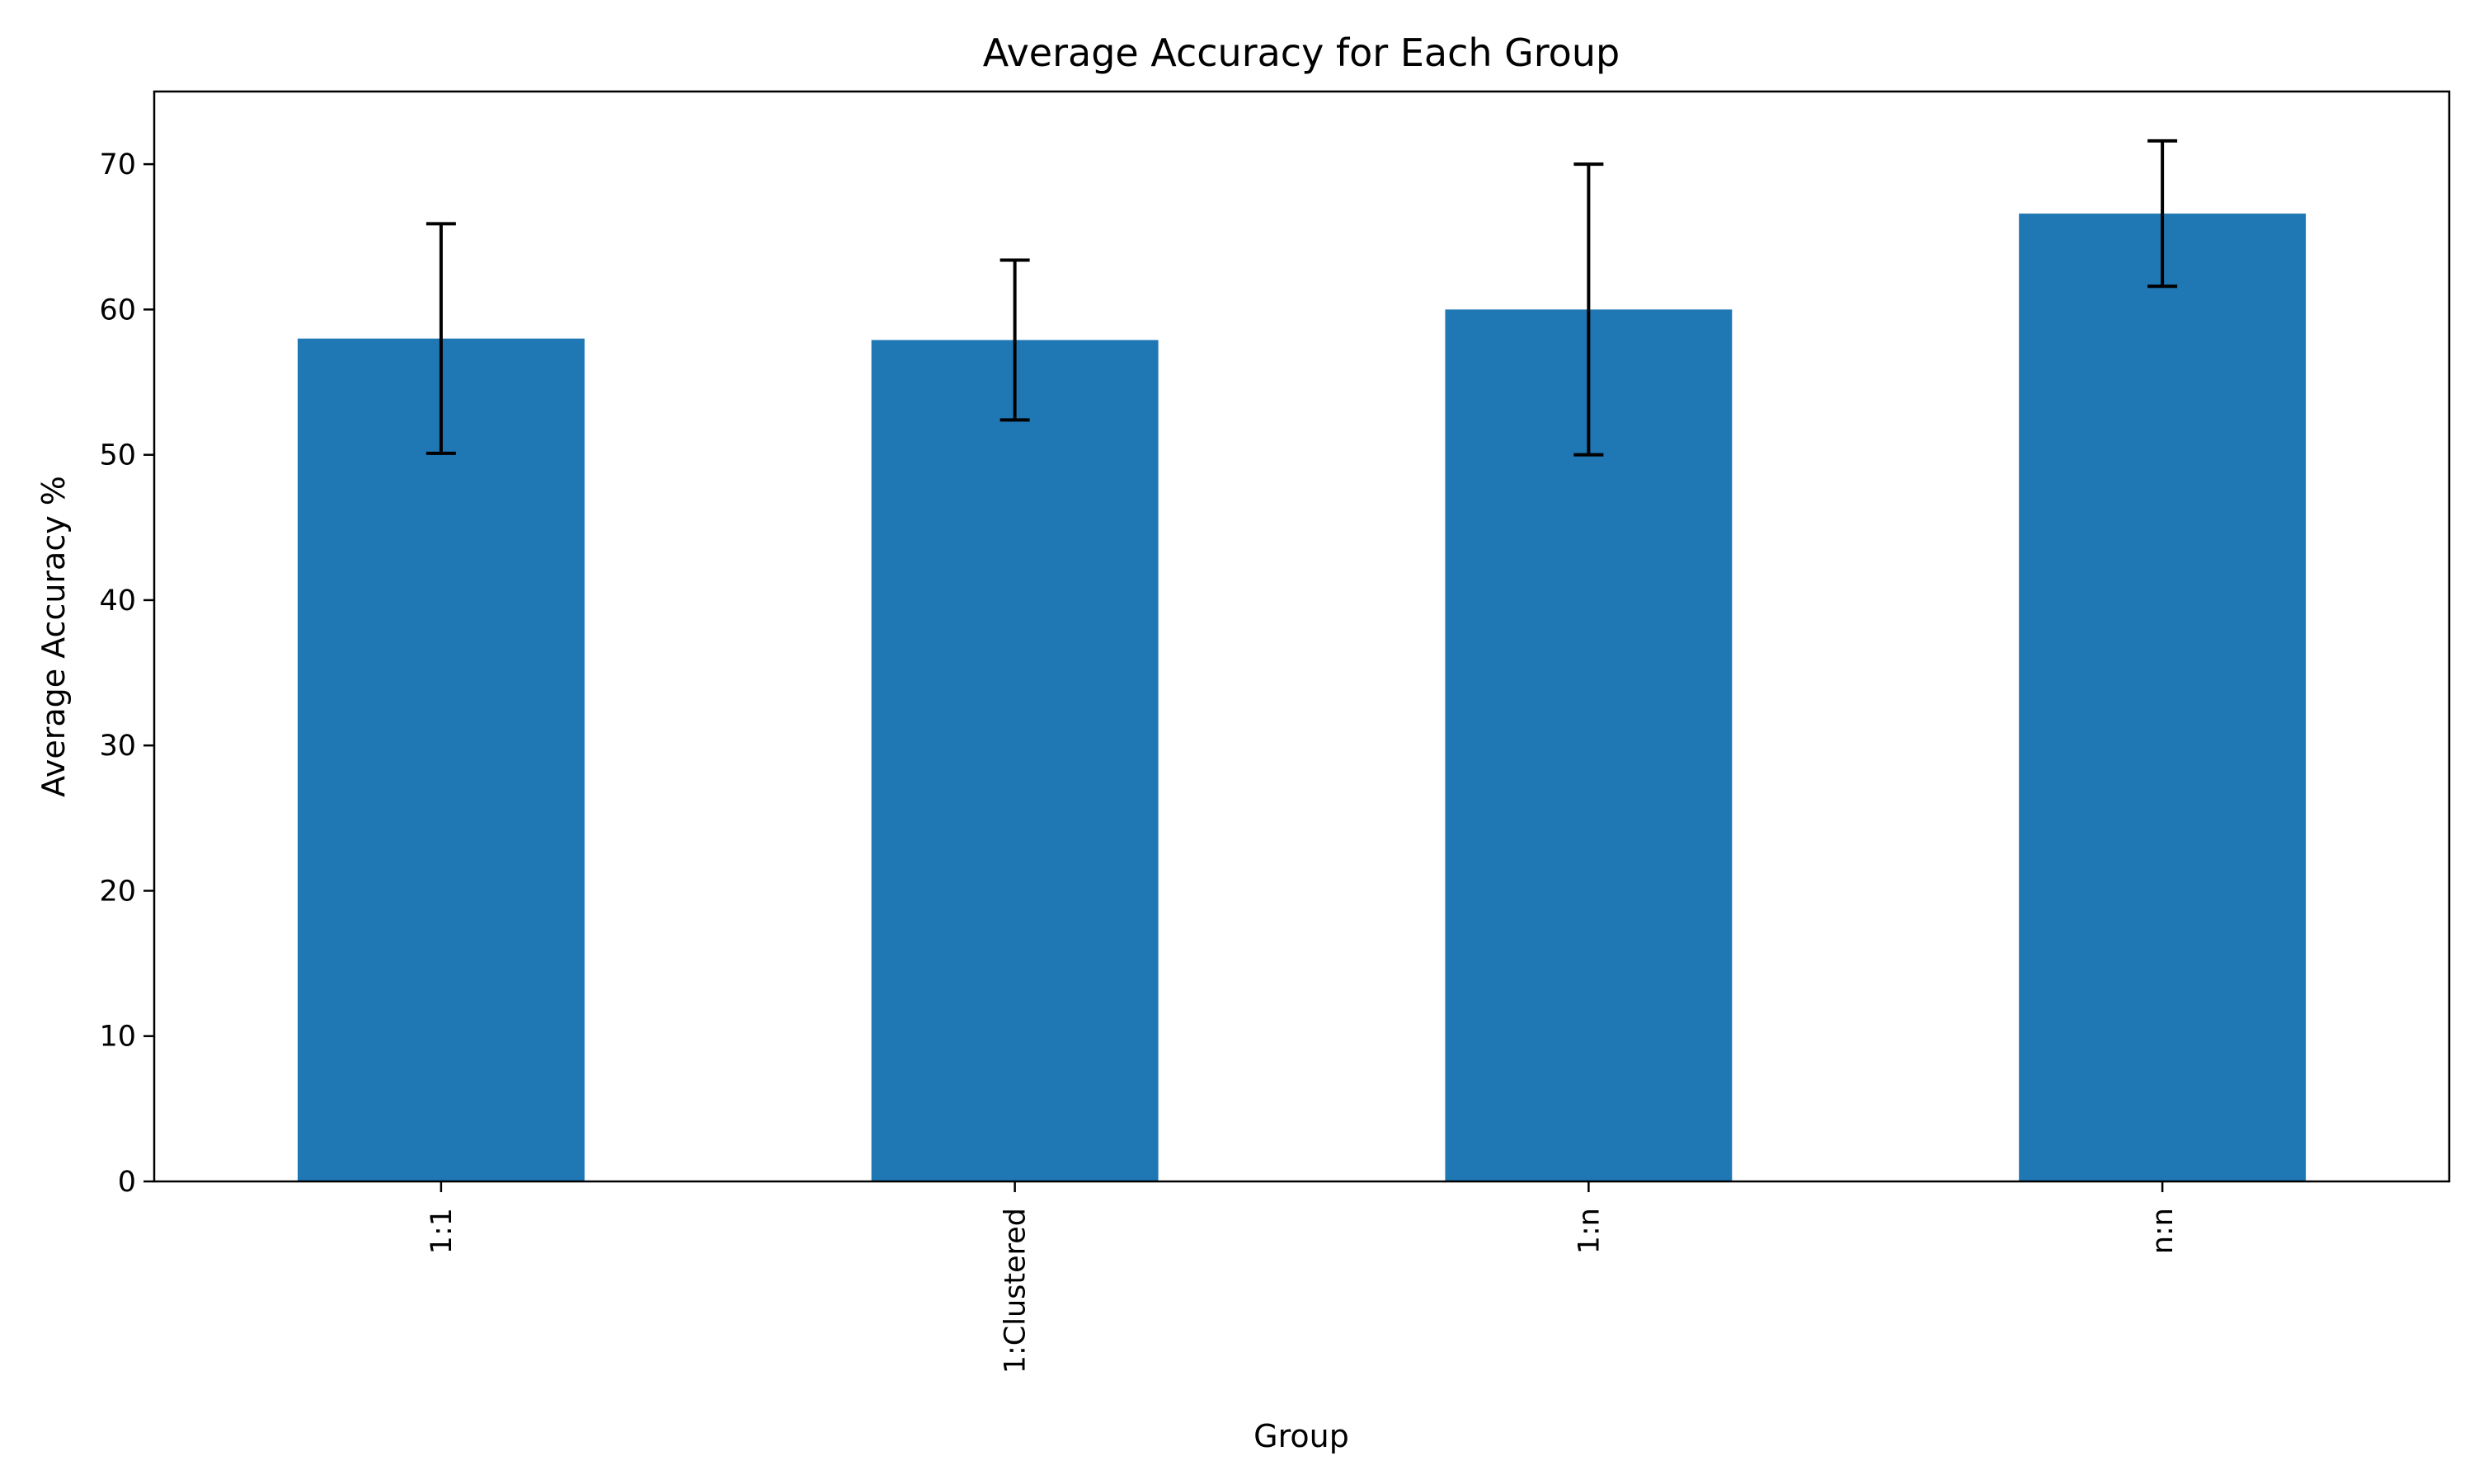 The width and height of the screenshot is (2474, 1484). Describe the element at coordinates (1301, 53) in the screenshot. I see `chart-title: Average Accuracy for Each Group` at that location.